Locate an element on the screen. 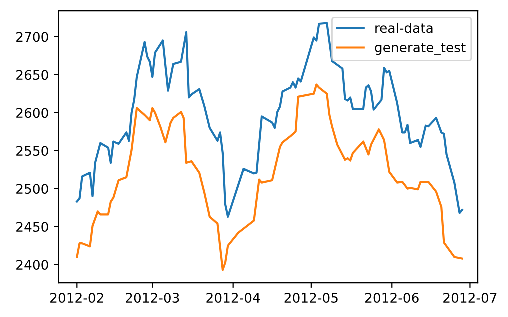 This screenshot has width=508, height=317. y-tick-label: 2550 is located at coordinates (32, 151).